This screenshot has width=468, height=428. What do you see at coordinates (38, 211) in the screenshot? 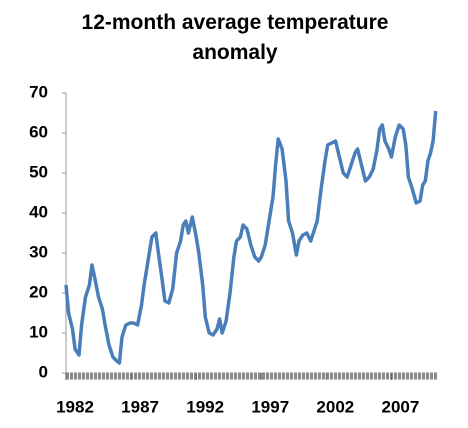
I see `y-tick-label: 40` at bounding box center [38, 211].